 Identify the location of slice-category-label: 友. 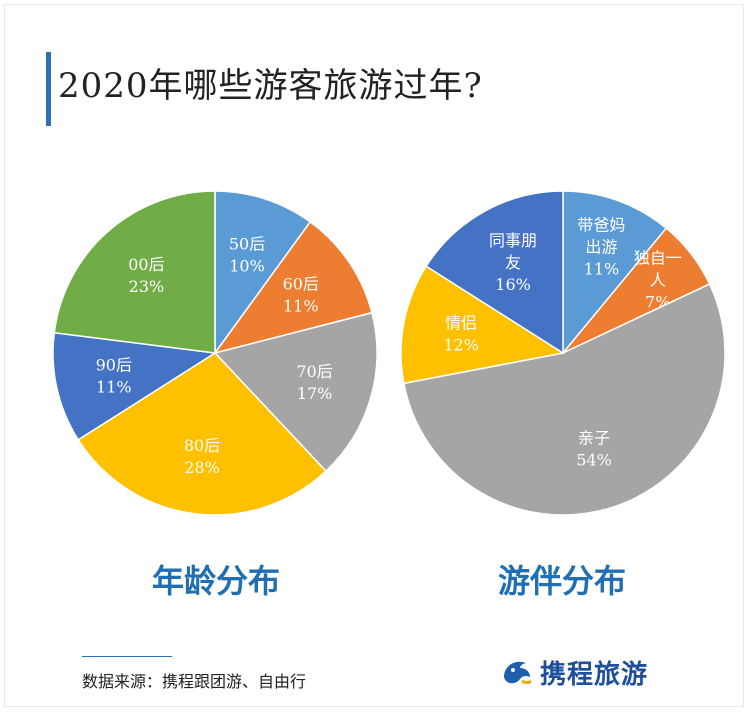
(513, 262).